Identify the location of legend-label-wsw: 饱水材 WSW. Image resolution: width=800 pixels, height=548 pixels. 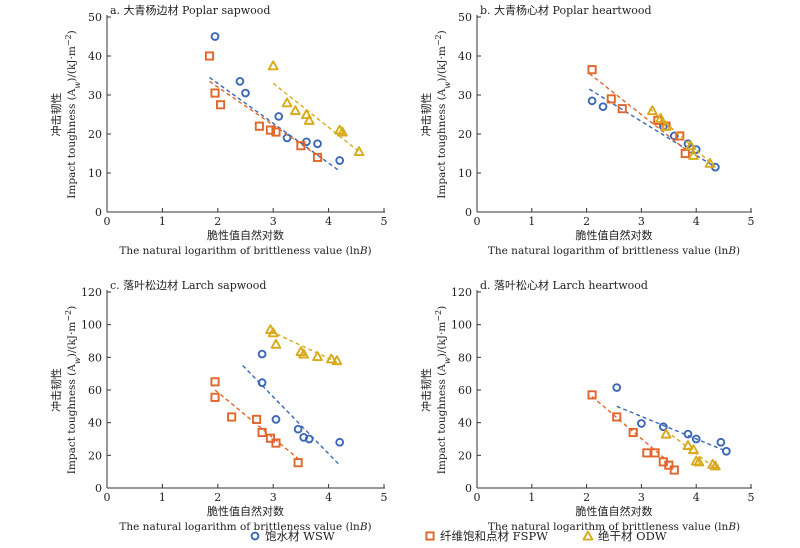
(300, 536).